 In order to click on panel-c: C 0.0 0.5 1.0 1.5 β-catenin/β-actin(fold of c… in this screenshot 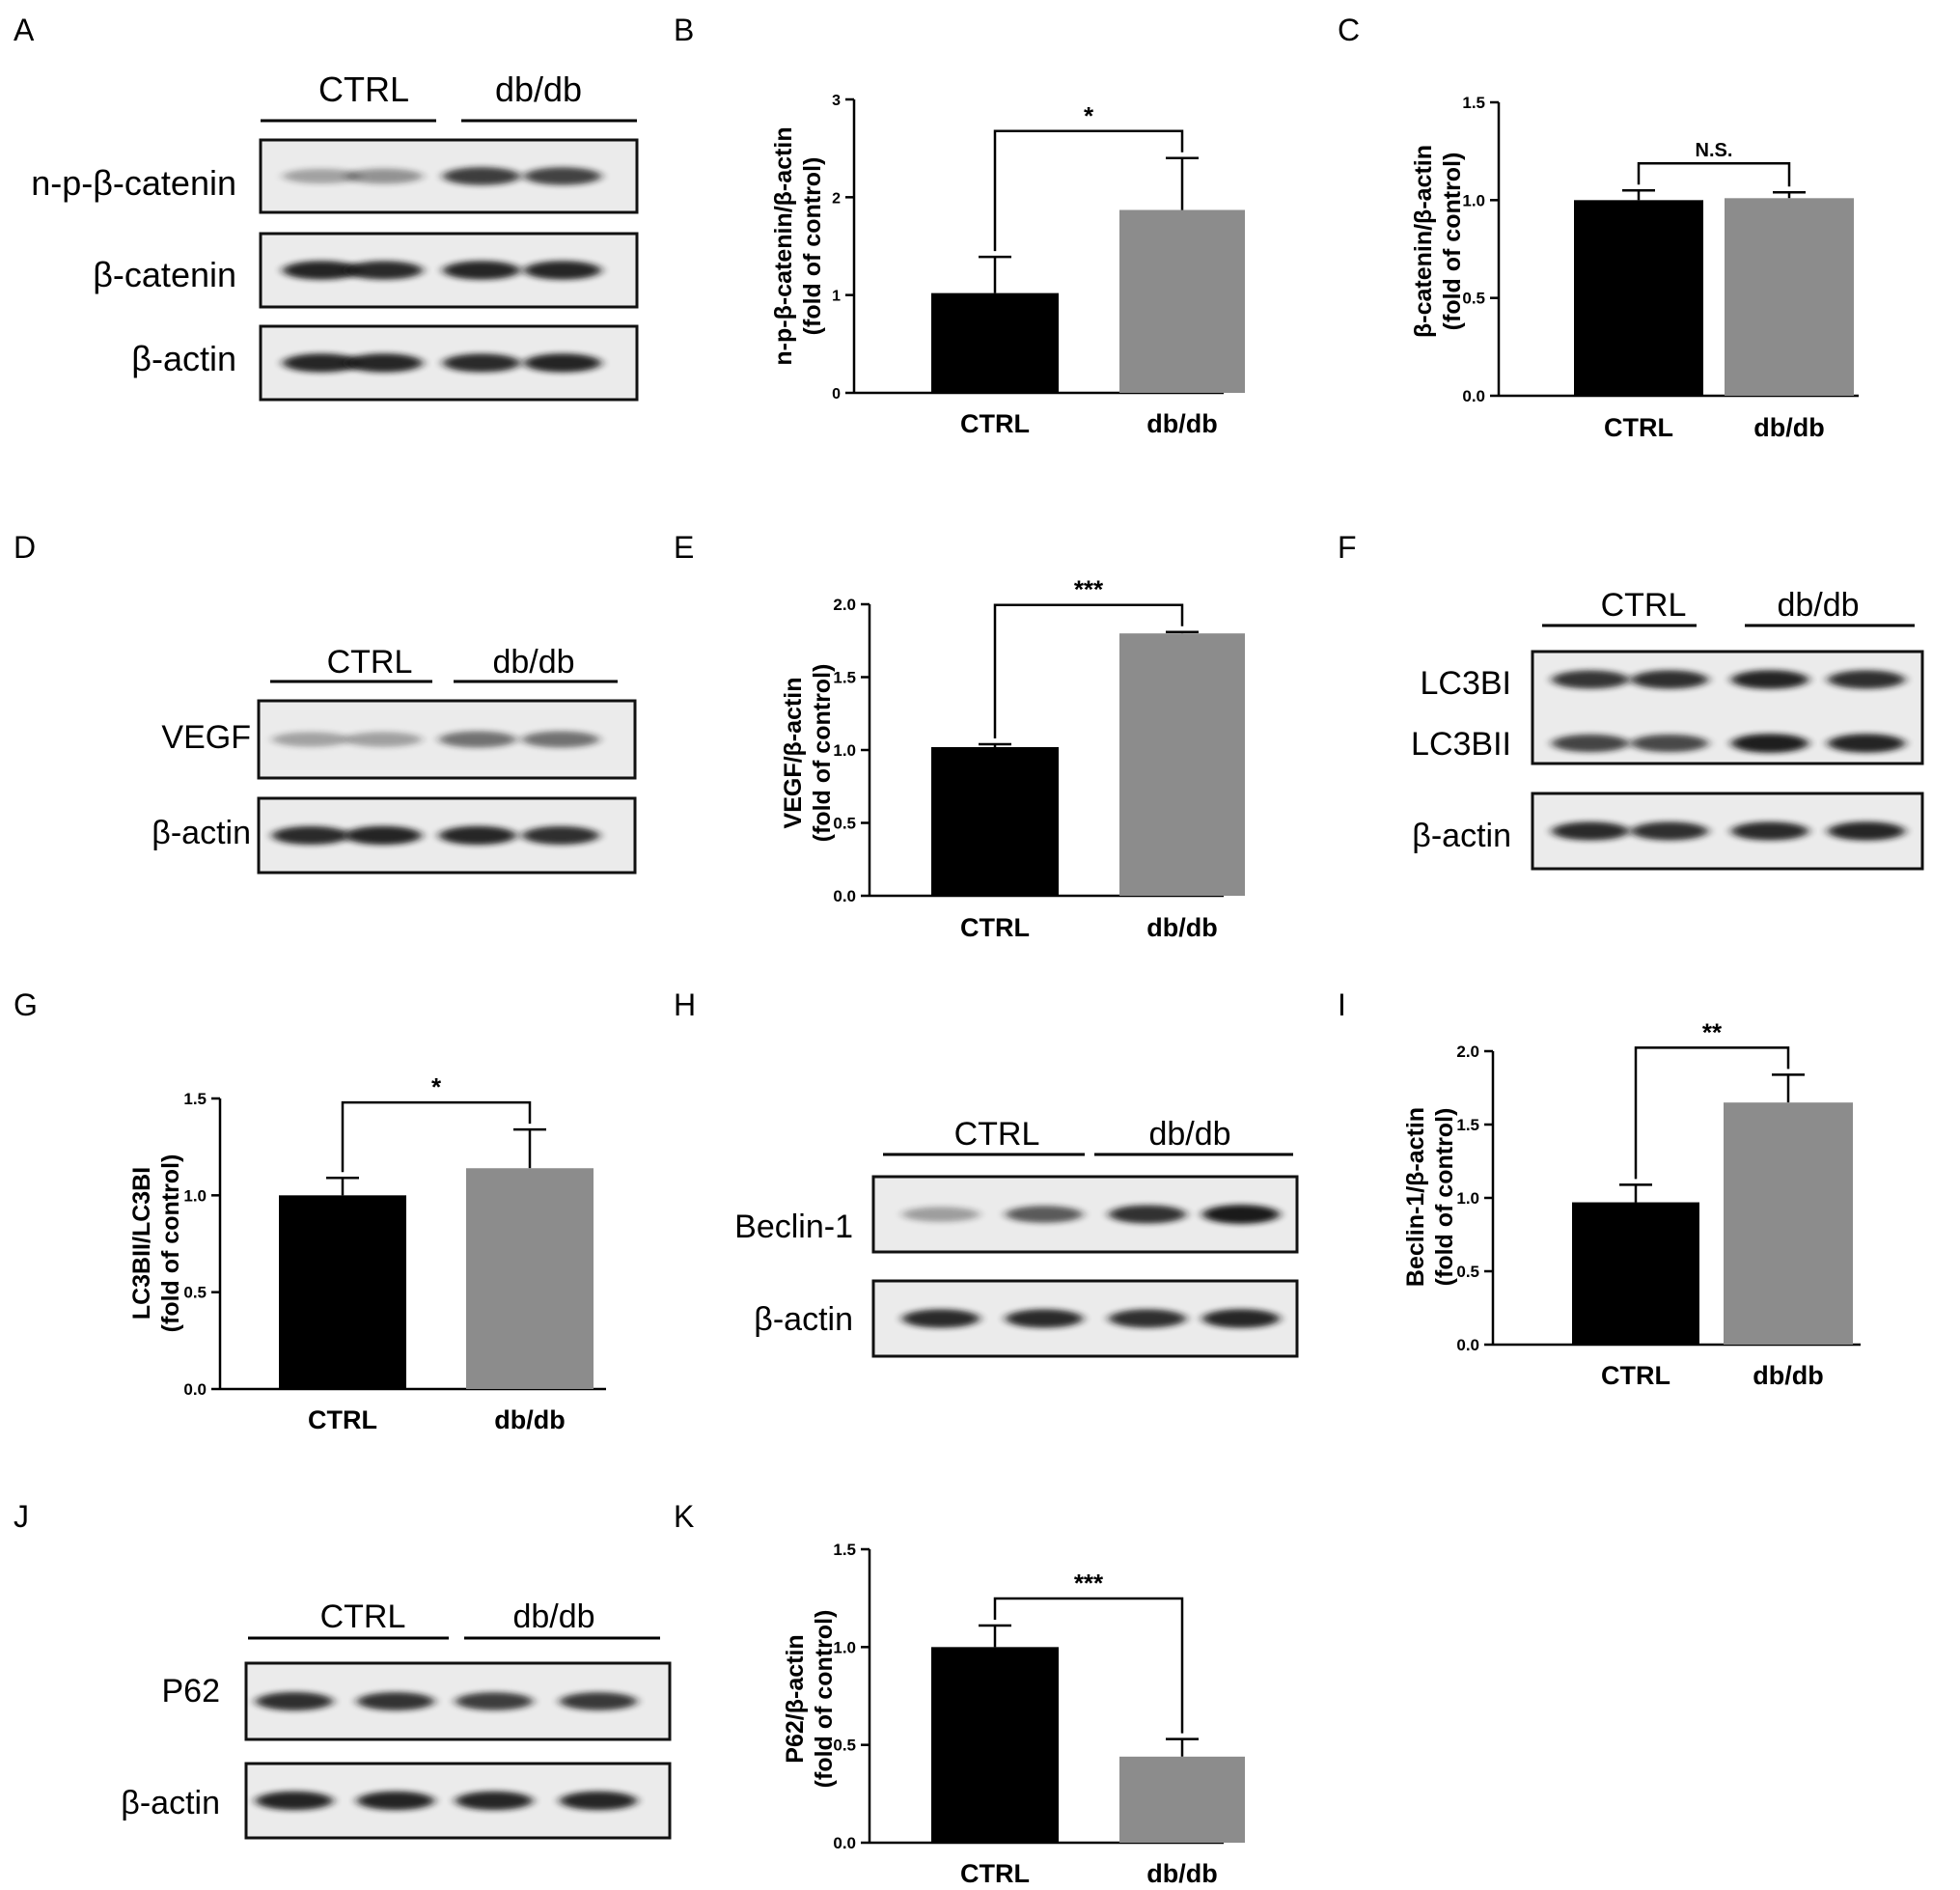, I will do `click(1598, 227)`.